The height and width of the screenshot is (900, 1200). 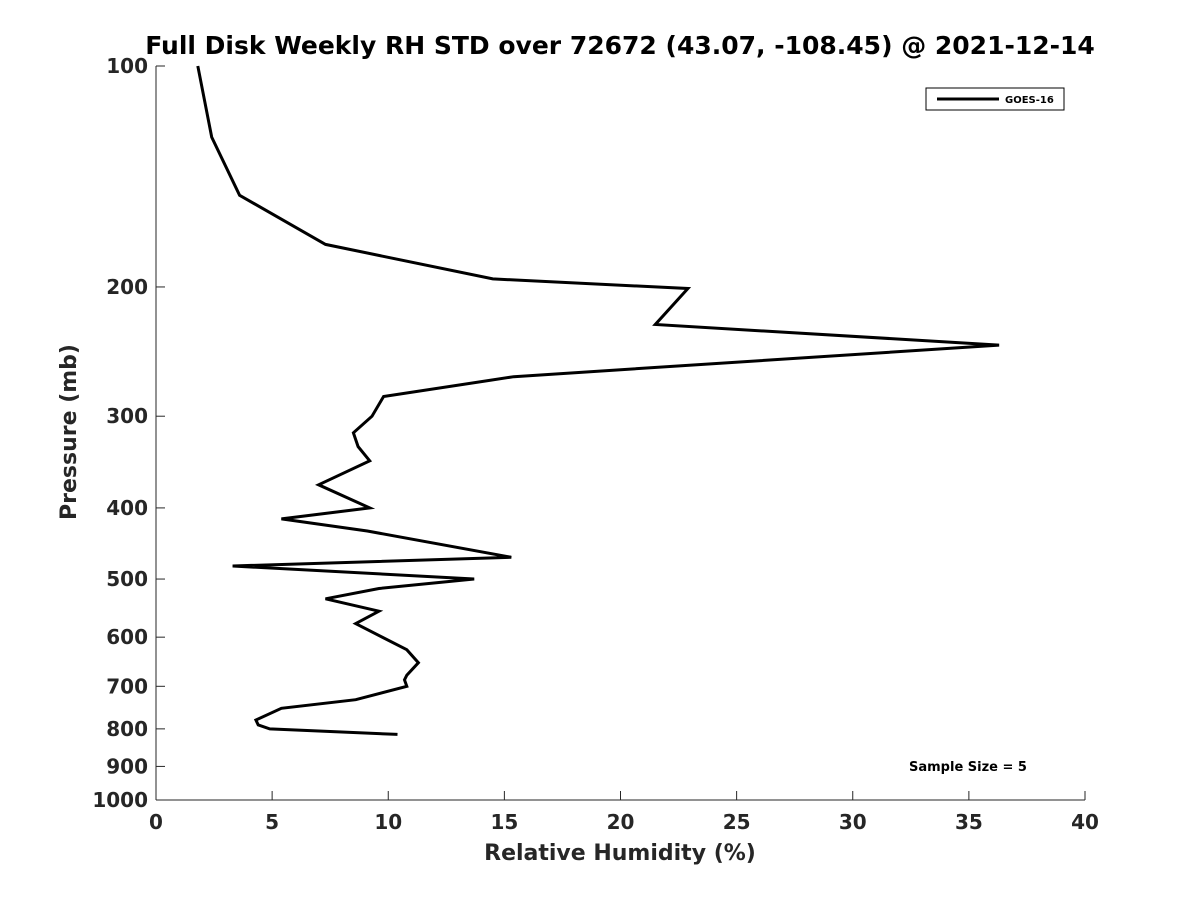 I want to click on legend-label-goes-16: GOES-16, so click(x=1029, y=100).